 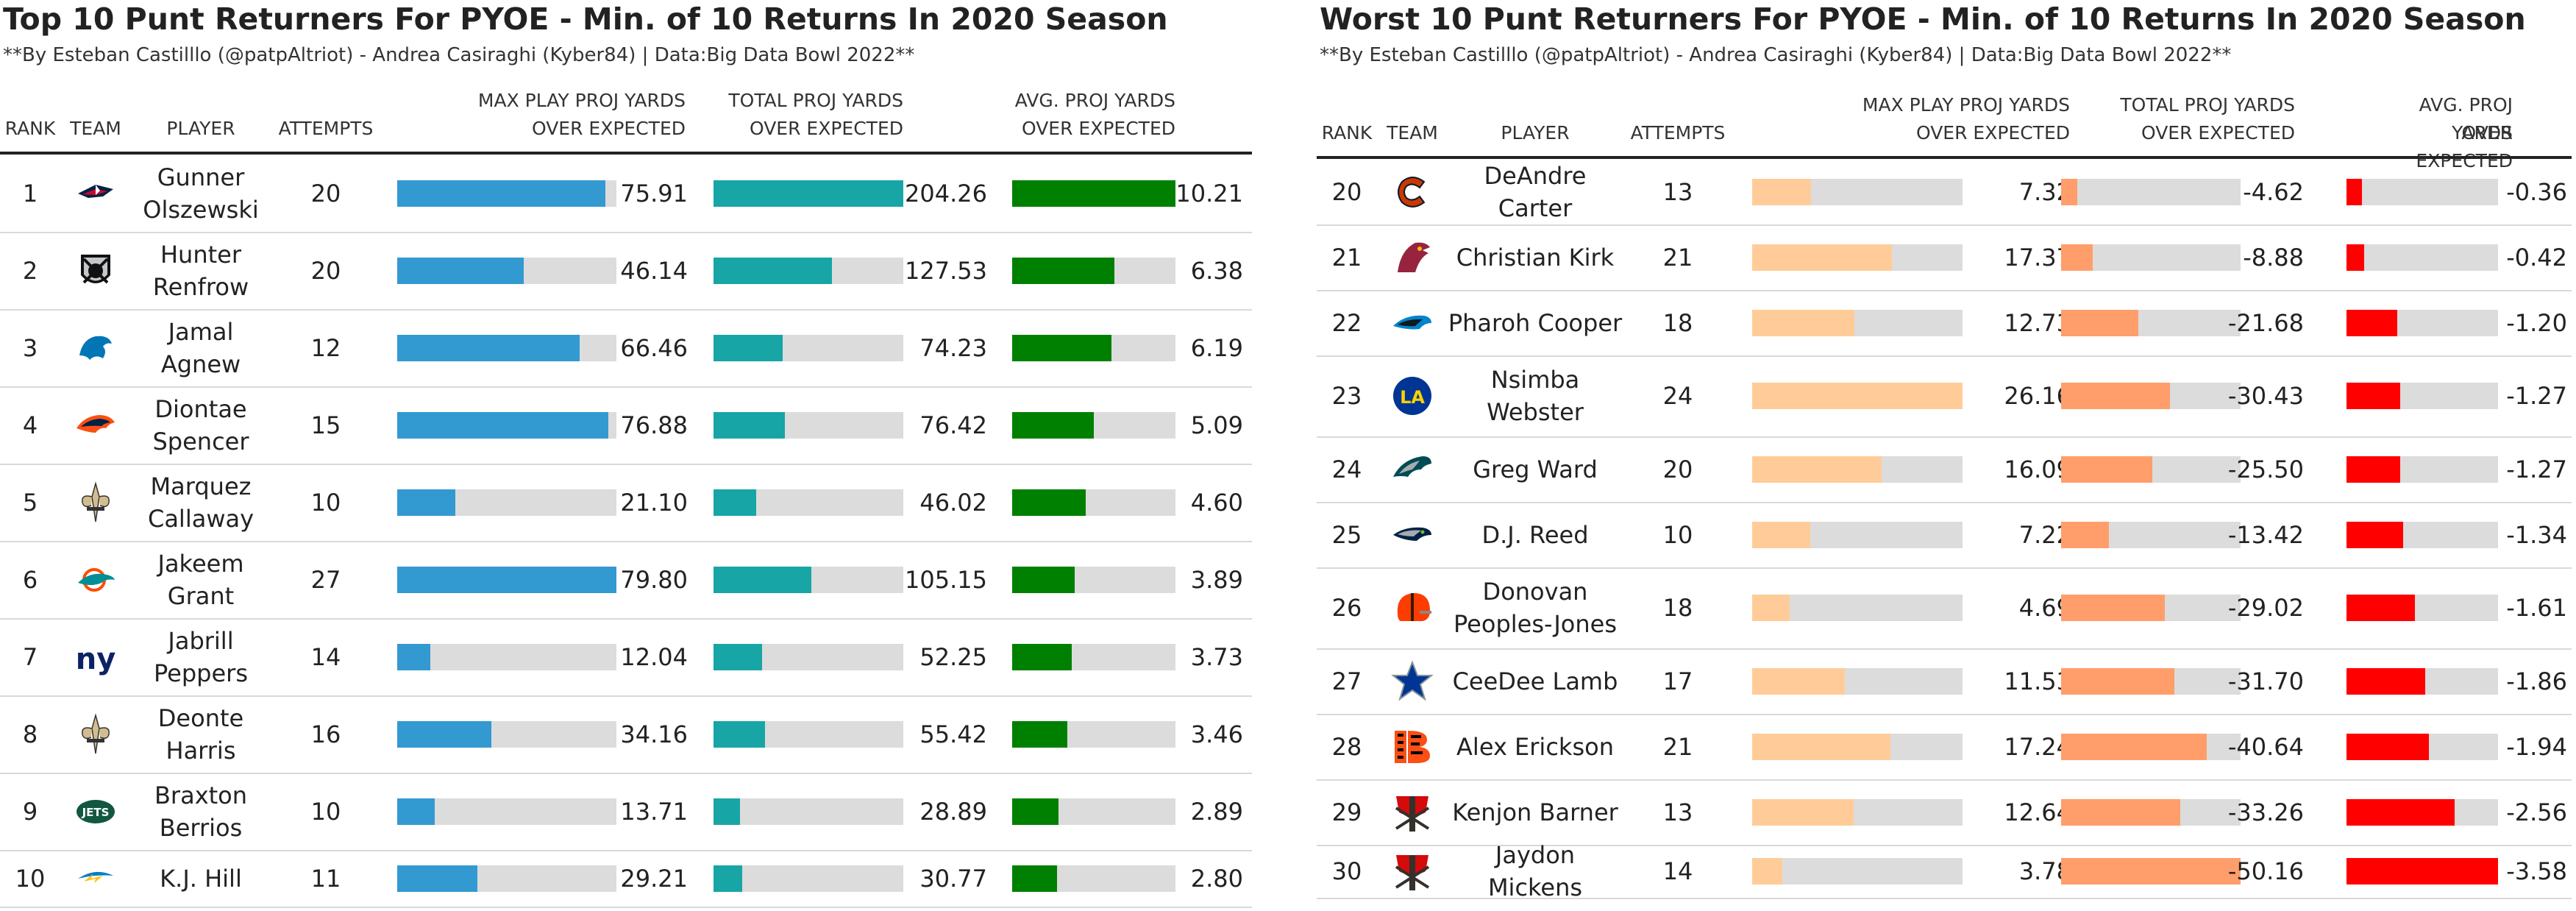 I want to click on total-bar-value: 55.42, so click(x=953, y=734).